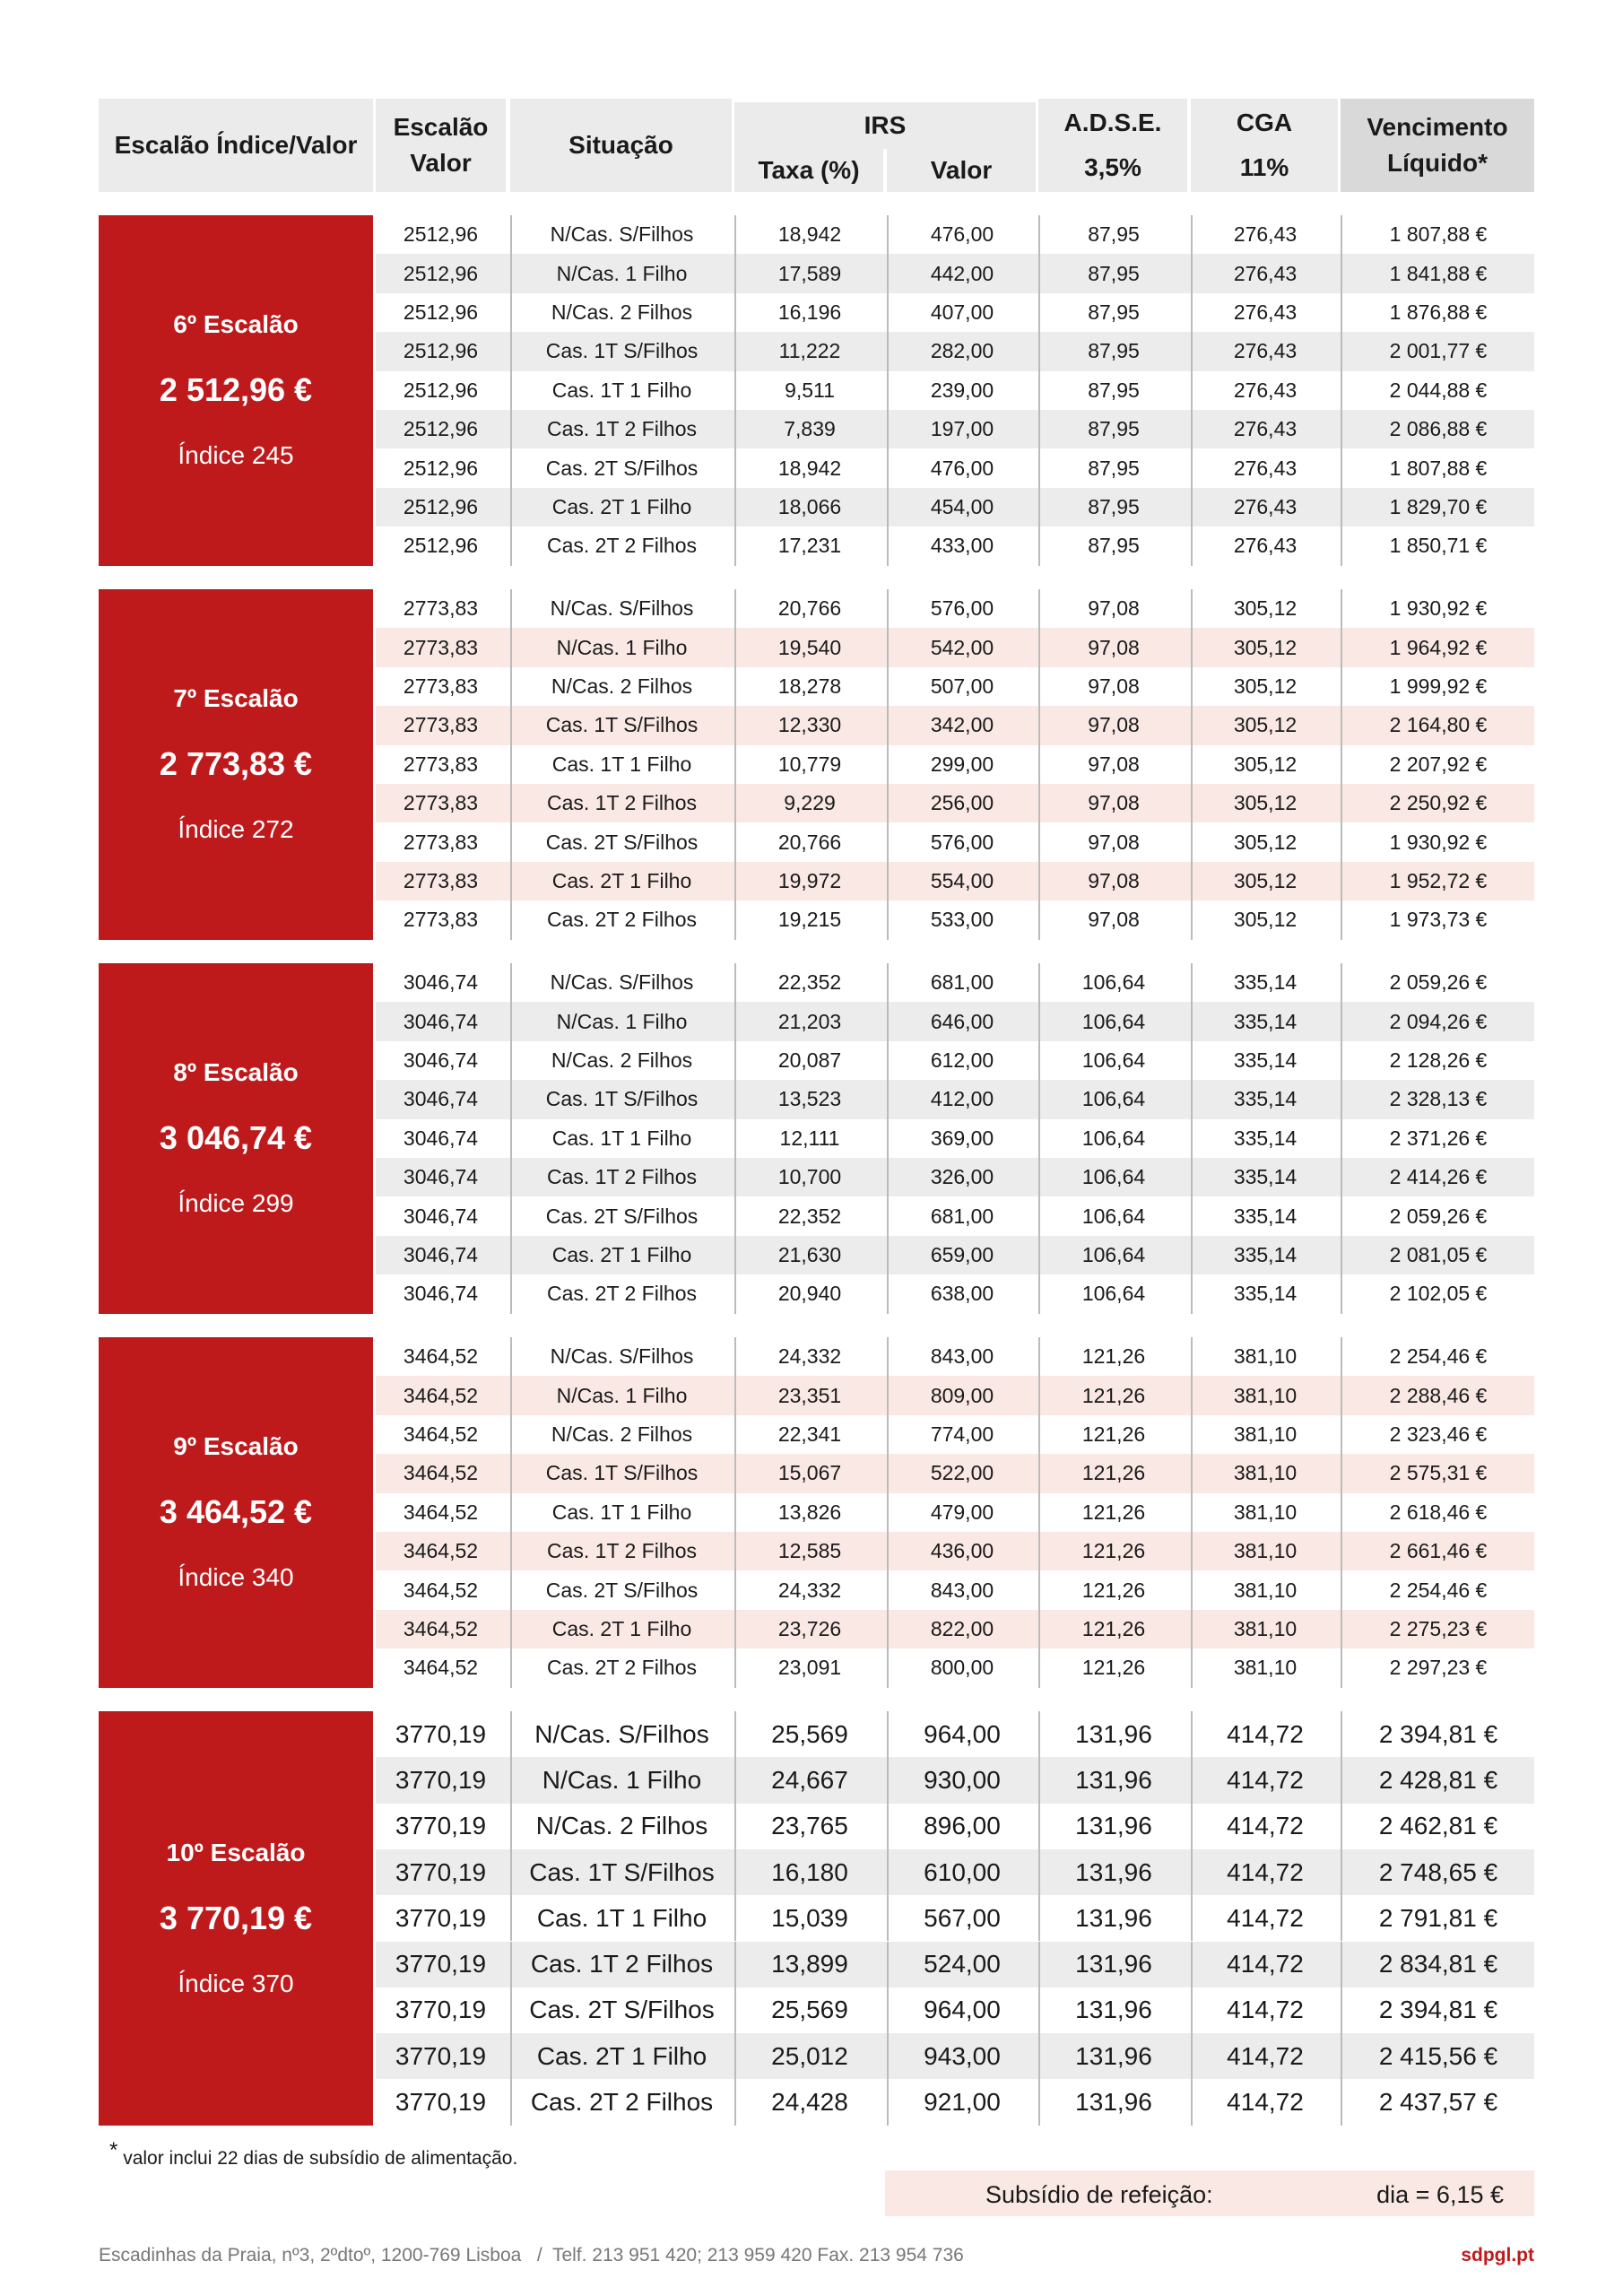  What do you see at coordinates (236, 1983) in the screenshot?
I see `escalao-indice: Índice 370` at bounding box center [236, 1983].